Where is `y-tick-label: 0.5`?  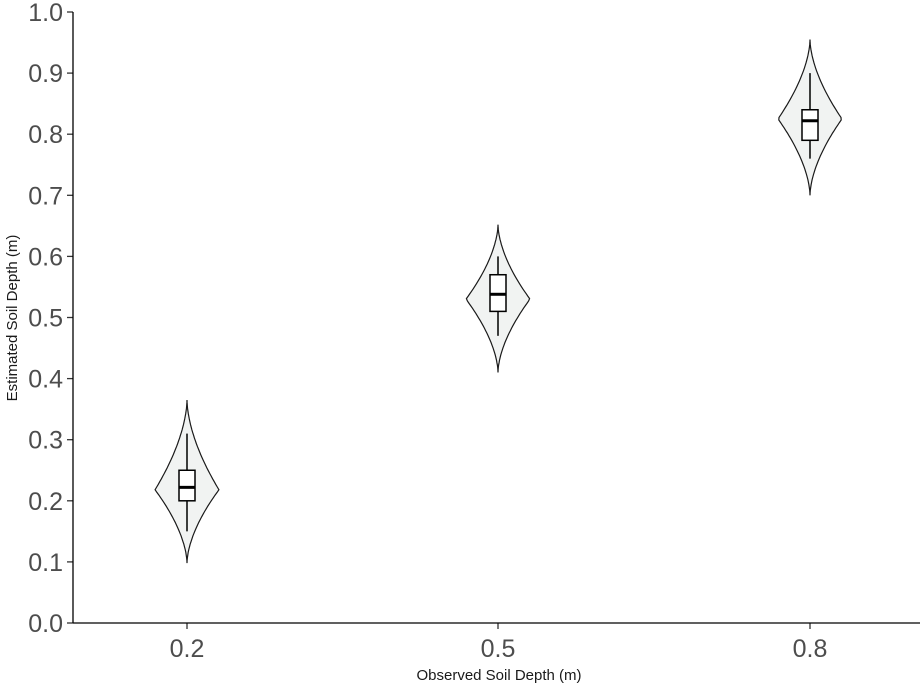 y-tick-label: 0.5 is located at coordinates (45, 319).